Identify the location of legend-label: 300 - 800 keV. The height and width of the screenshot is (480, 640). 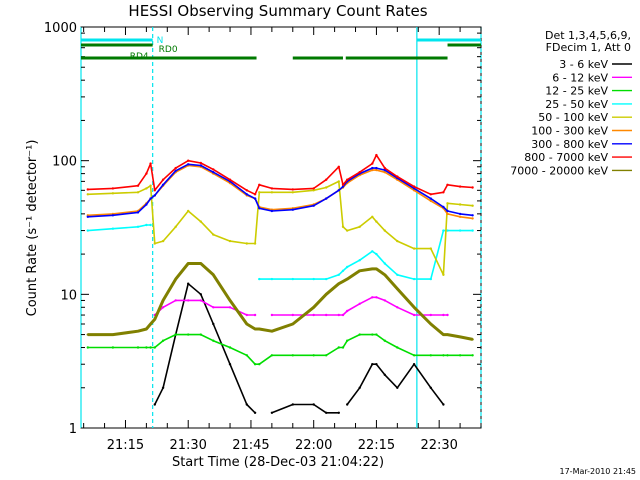
(569, 144).